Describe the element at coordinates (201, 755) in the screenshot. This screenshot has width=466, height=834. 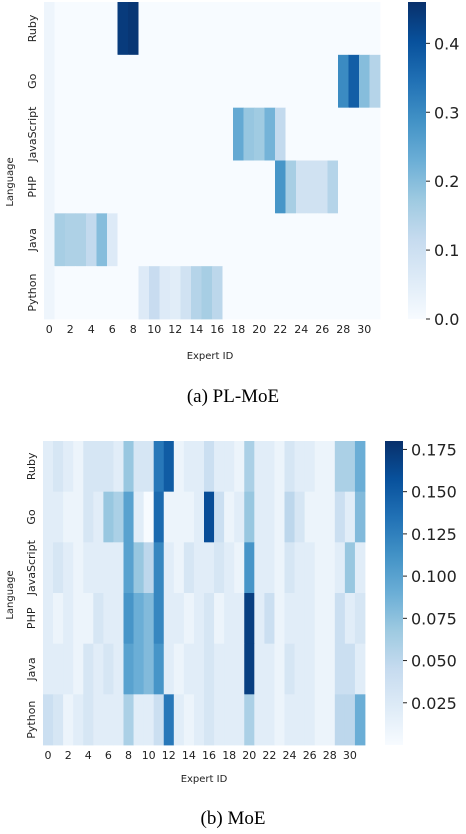
I see `x-tick-labels-b: 0 2 4 6 8 10 12 14 16 18 20 22 24 26 28 30` at that location.